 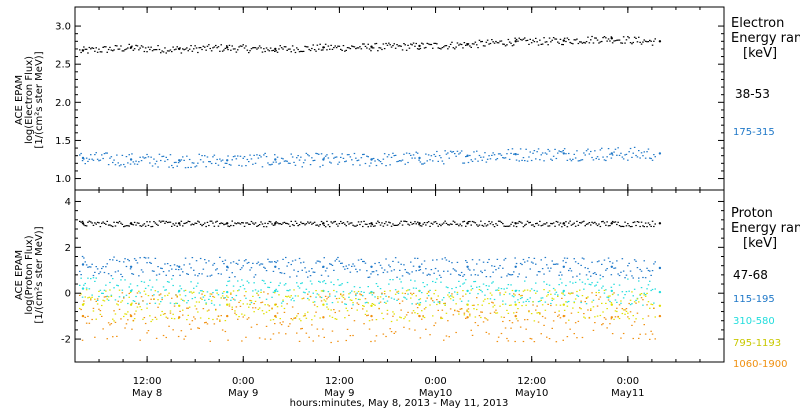 What do you see at coordinates (754, 321) in the screenshot?
I see `legend-proton-310-580: 310-580` at bounding box center [754, 321].